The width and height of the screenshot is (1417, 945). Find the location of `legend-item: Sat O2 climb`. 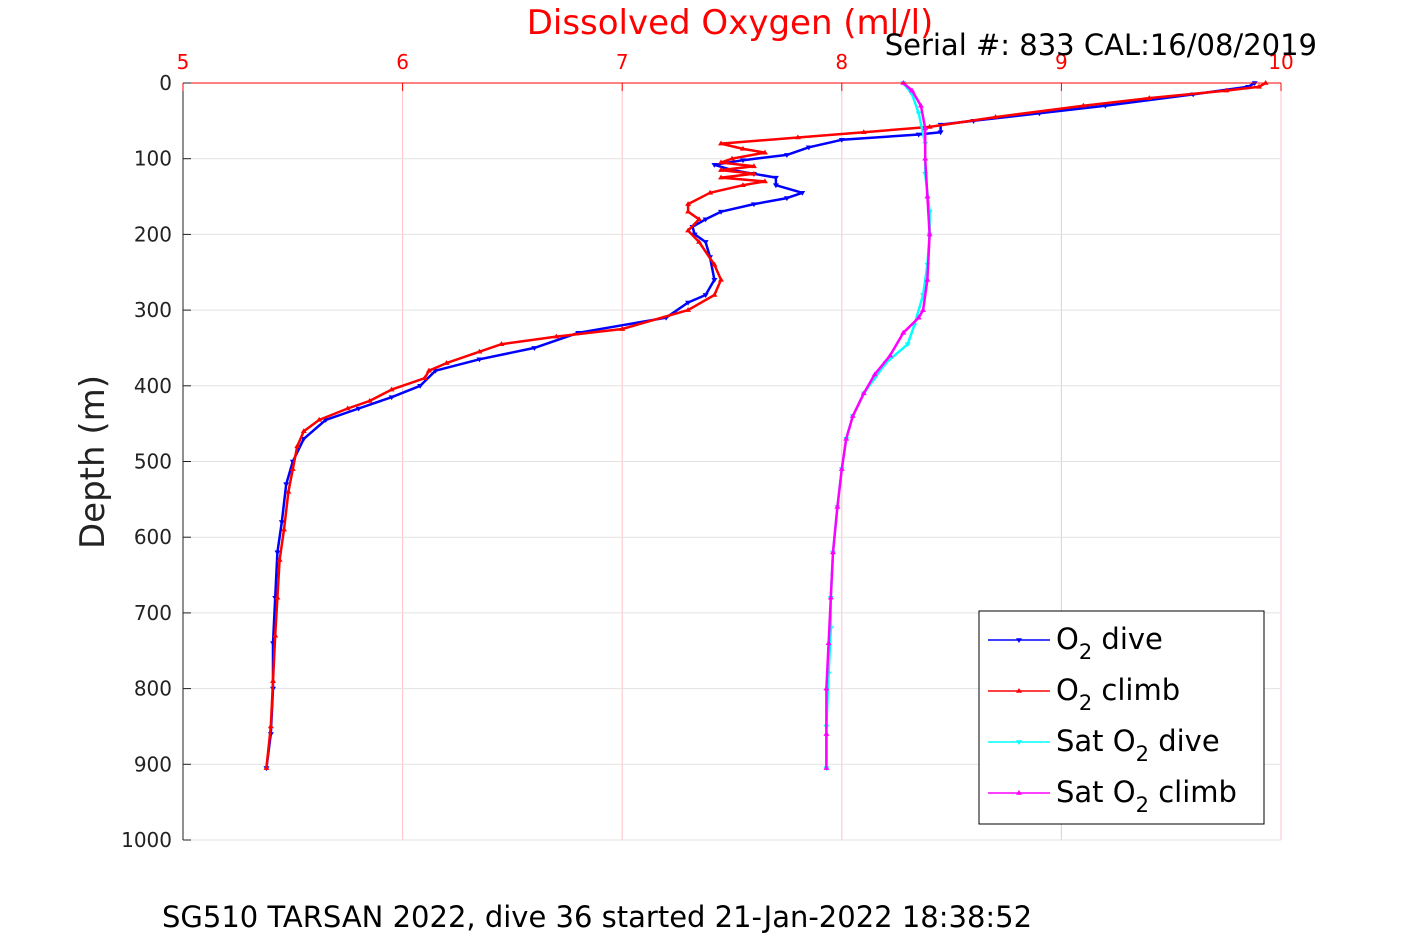

legend-item: Sat O2 climb is located at coordinates (1112, 796).